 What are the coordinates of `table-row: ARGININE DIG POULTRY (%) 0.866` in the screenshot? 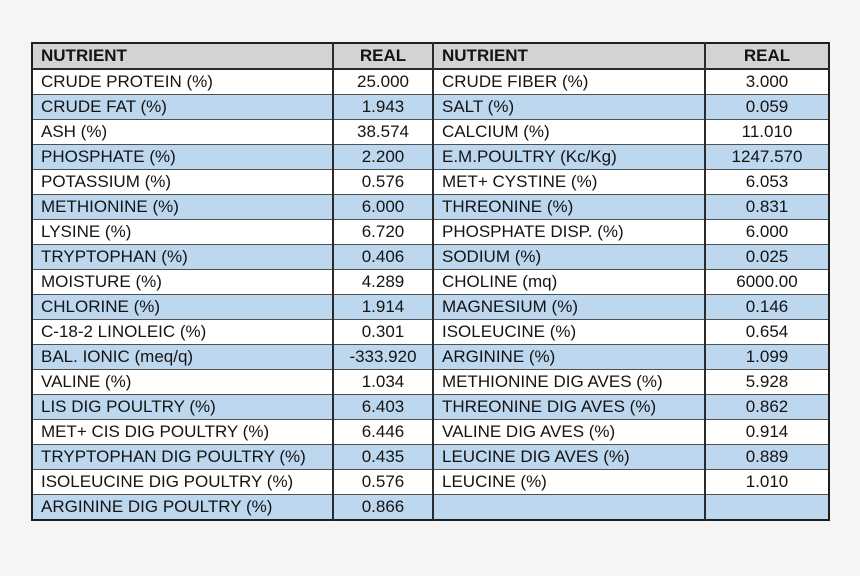 It's located at (430, 507).